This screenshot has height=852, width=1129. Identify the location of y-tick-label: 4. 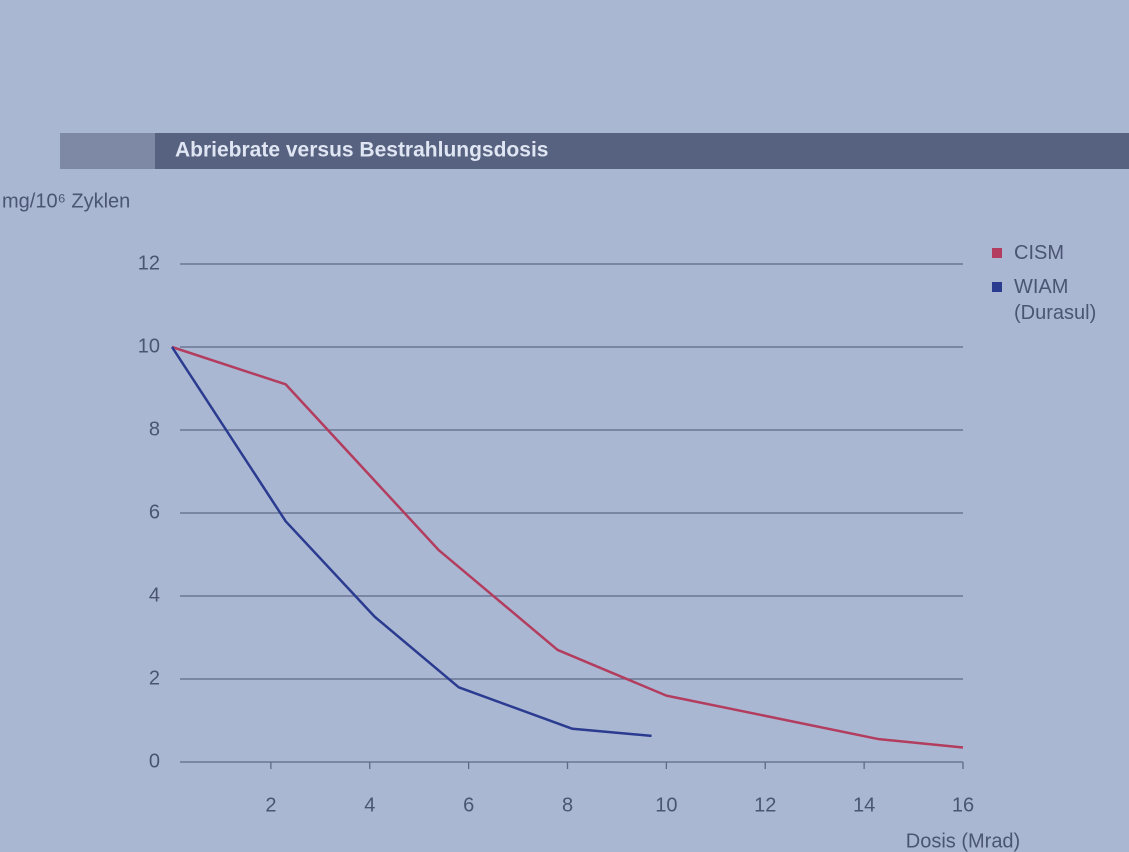
(154, 595).